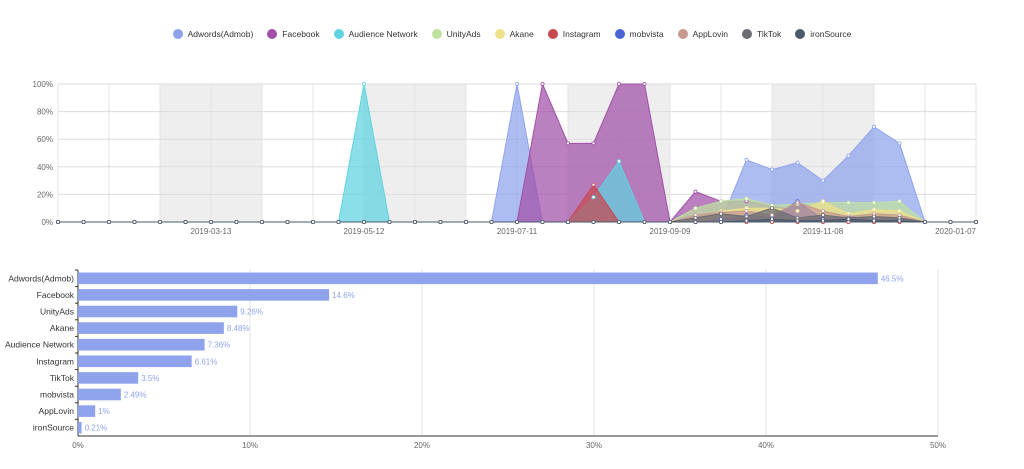 The image size is (1024, 469). I want to click on bar-x-tick: 10%, so click(250, 445).